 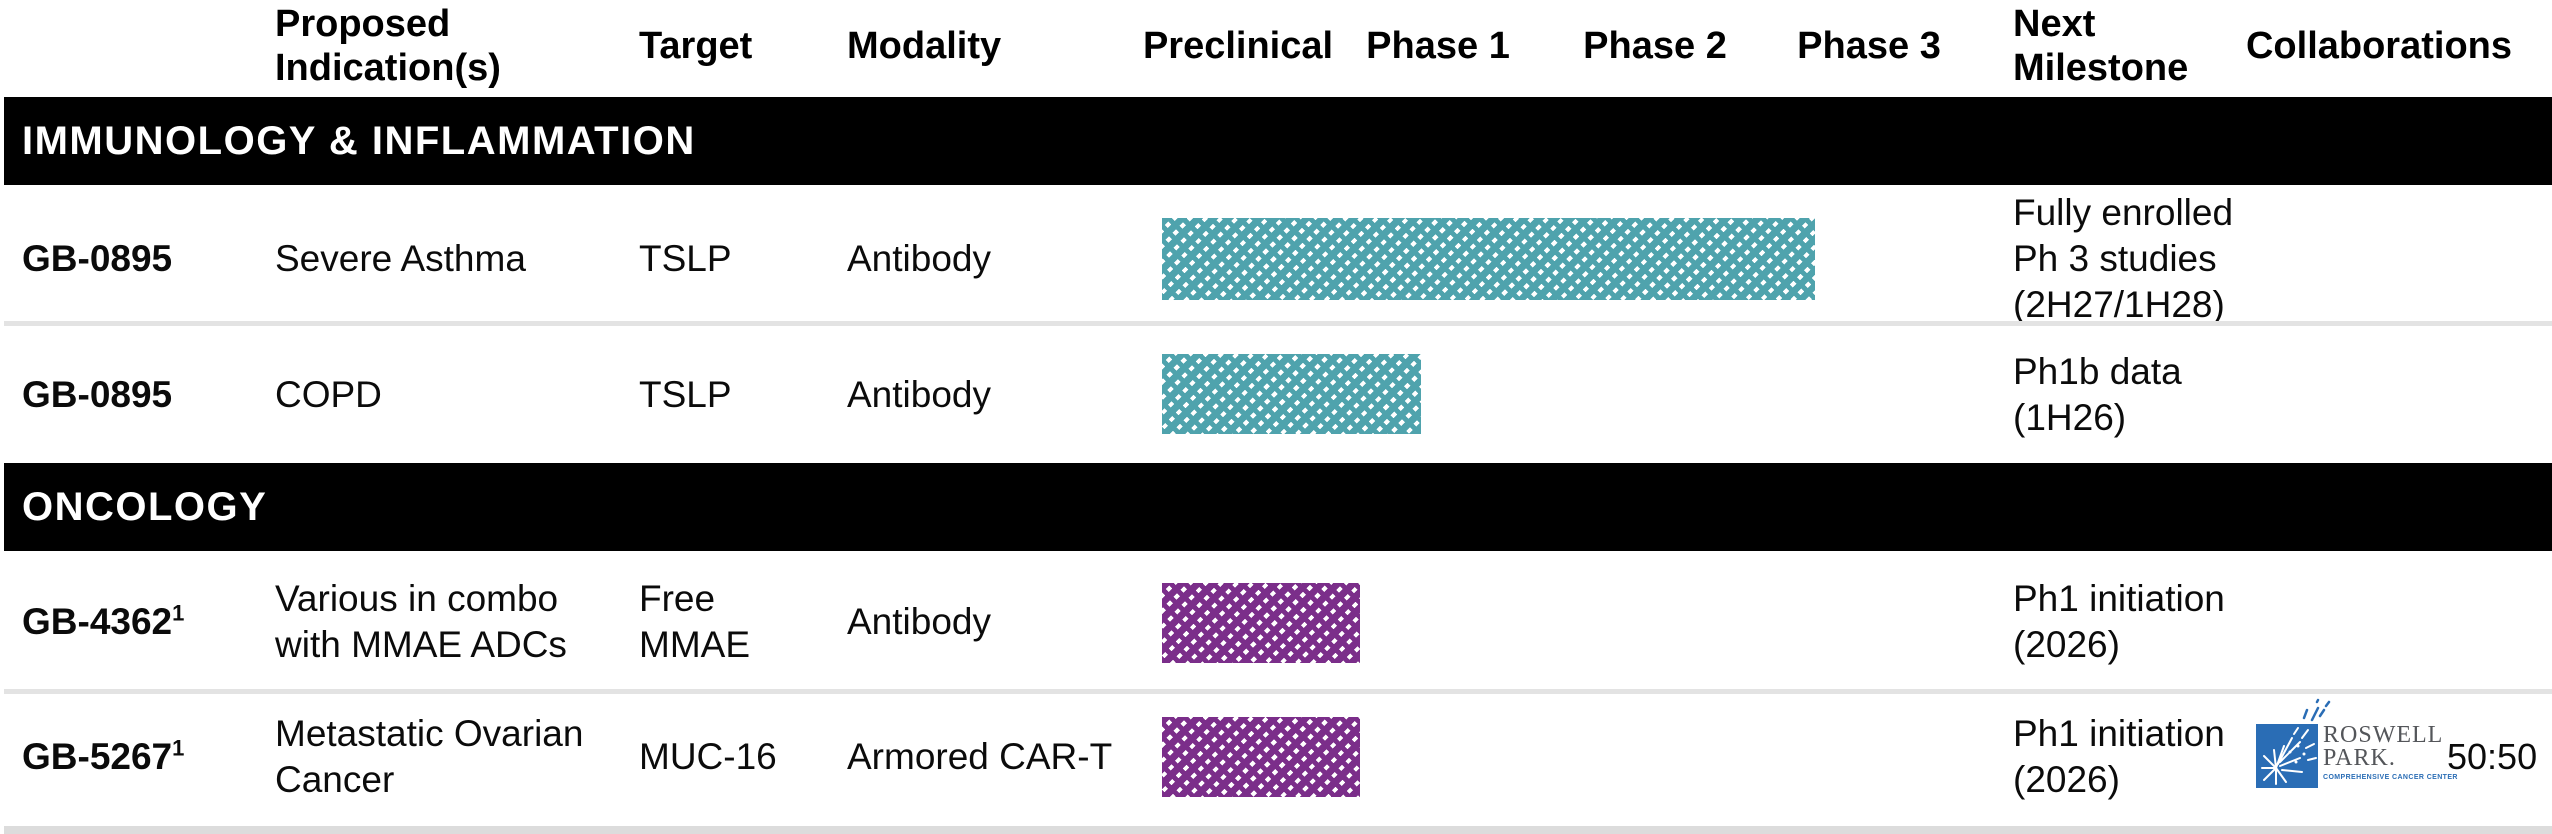 I want to click on indication-cell: Metastatic Ovarian Cancer, so click(x=429, y=756).